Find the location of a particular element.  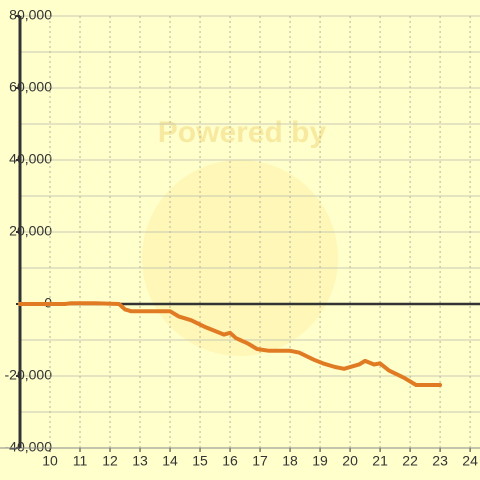

x-tick-label: 14 is located at coordinates (170, 461).